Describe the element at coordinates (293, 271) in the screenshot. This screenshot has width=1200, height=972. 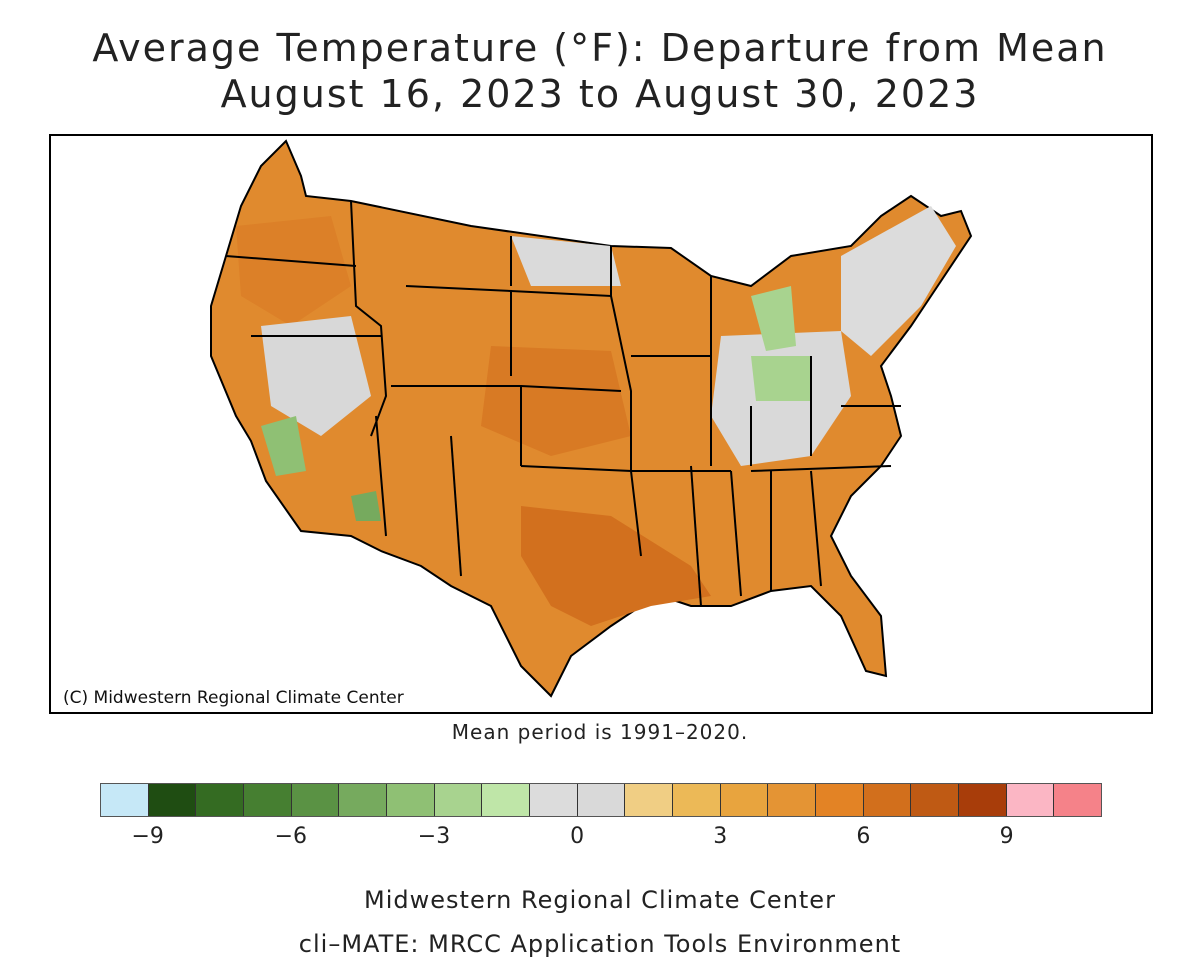
I see `hot-area-northwest` at that location.